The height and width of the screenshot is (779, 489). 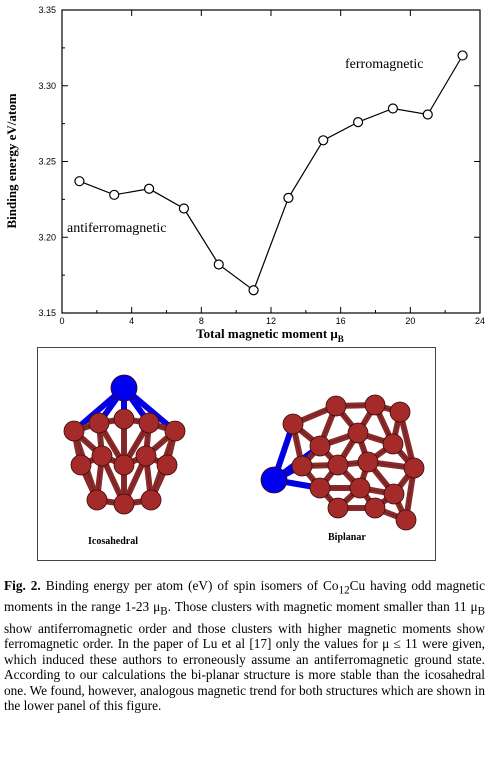 What do you see at coordinates (480, 321) in the screenshot?
I see `x-tick-label: 24` at bounding box center [480, 321].